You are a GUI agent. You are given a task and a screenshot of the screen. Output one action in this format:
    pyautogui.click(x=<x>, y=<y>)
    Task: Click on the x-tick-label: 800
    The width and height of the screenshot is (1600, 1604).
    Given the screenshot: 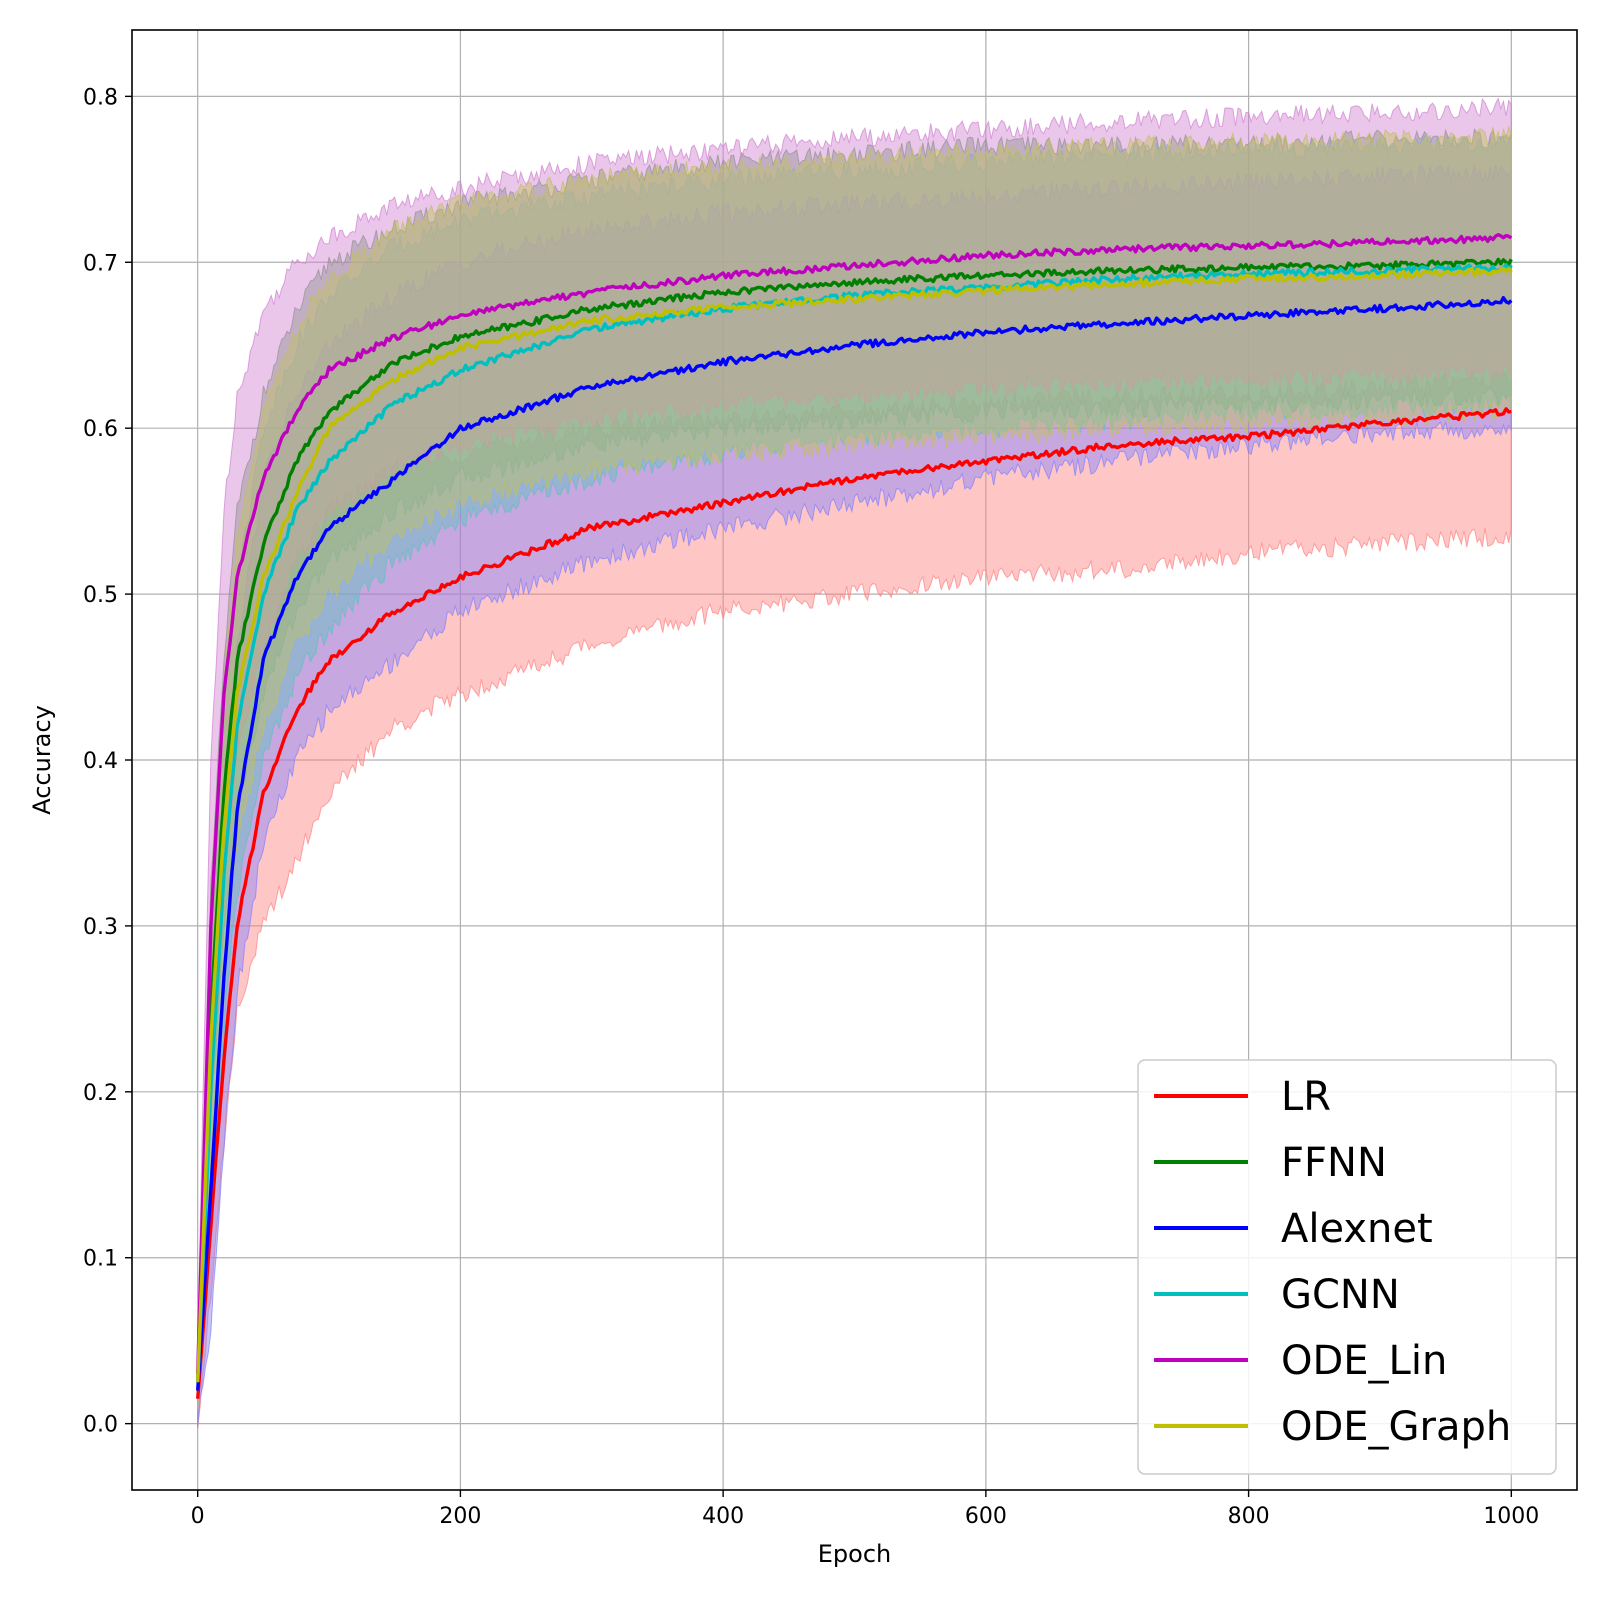 What is the action you would take?
    pyautogui.click(x=1249, y=1516)
    